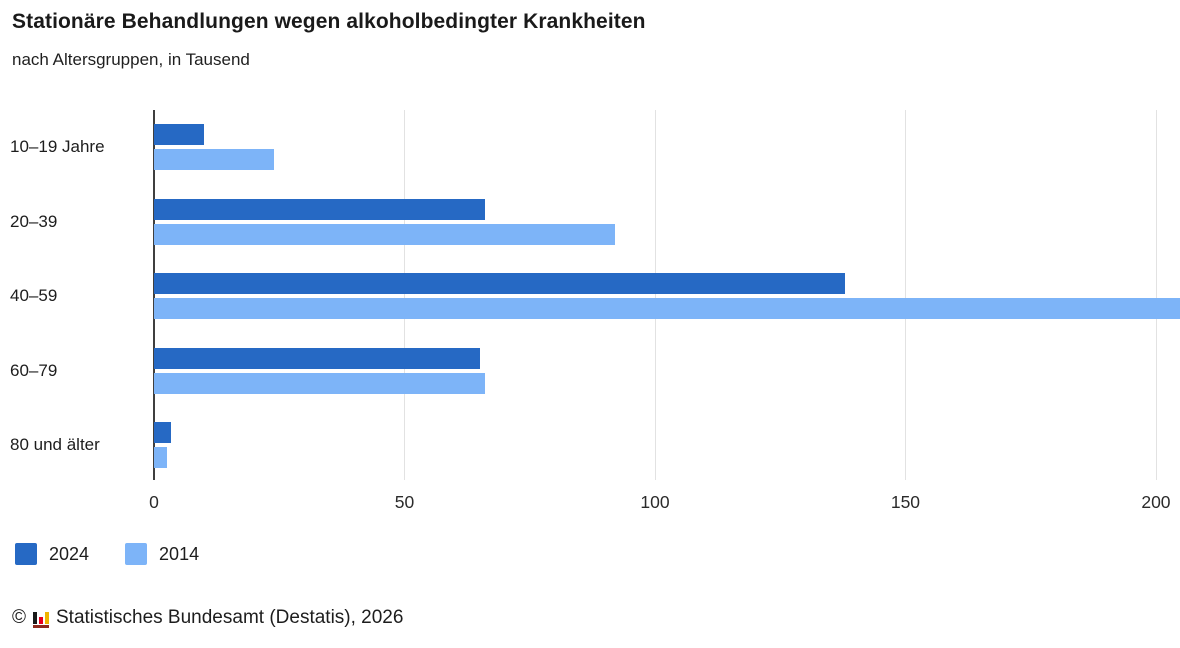  What do you see at coordinates (26, 554) in the screenshot?
I see `legend-swatch-2024` at bounding box center [26, 554].